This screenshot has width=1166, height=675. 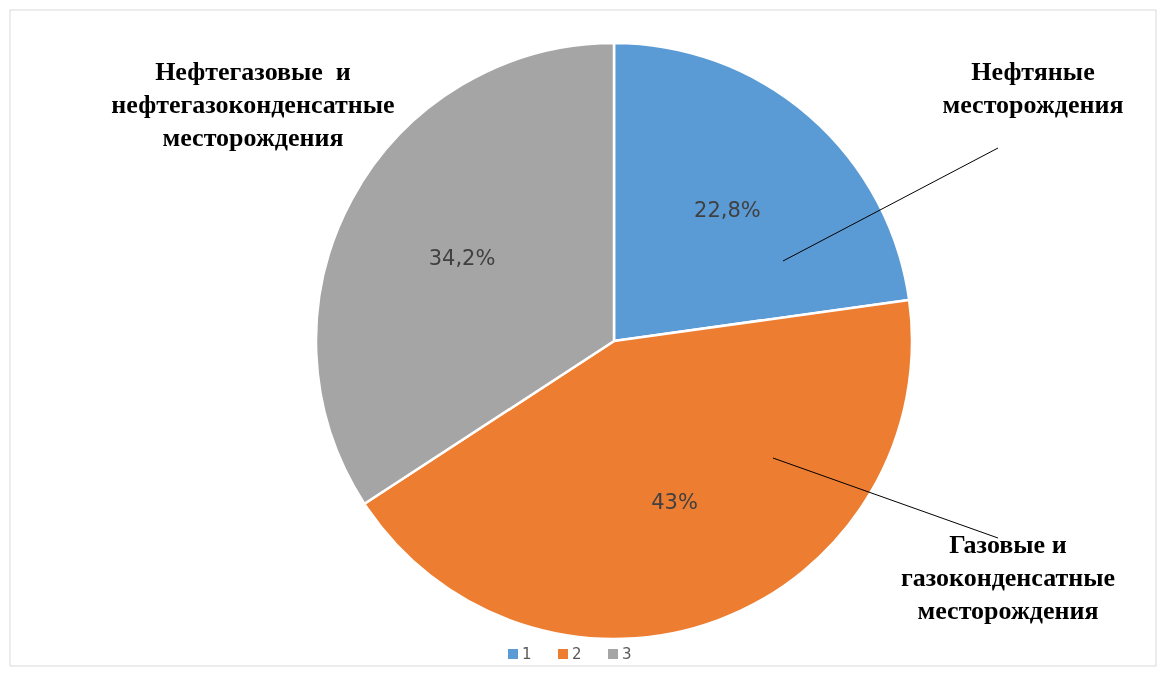 What do you see at coordinates (727, 209) in the screenshot?
I see `data-label: 22,8%` at bounding box center [727, 209].